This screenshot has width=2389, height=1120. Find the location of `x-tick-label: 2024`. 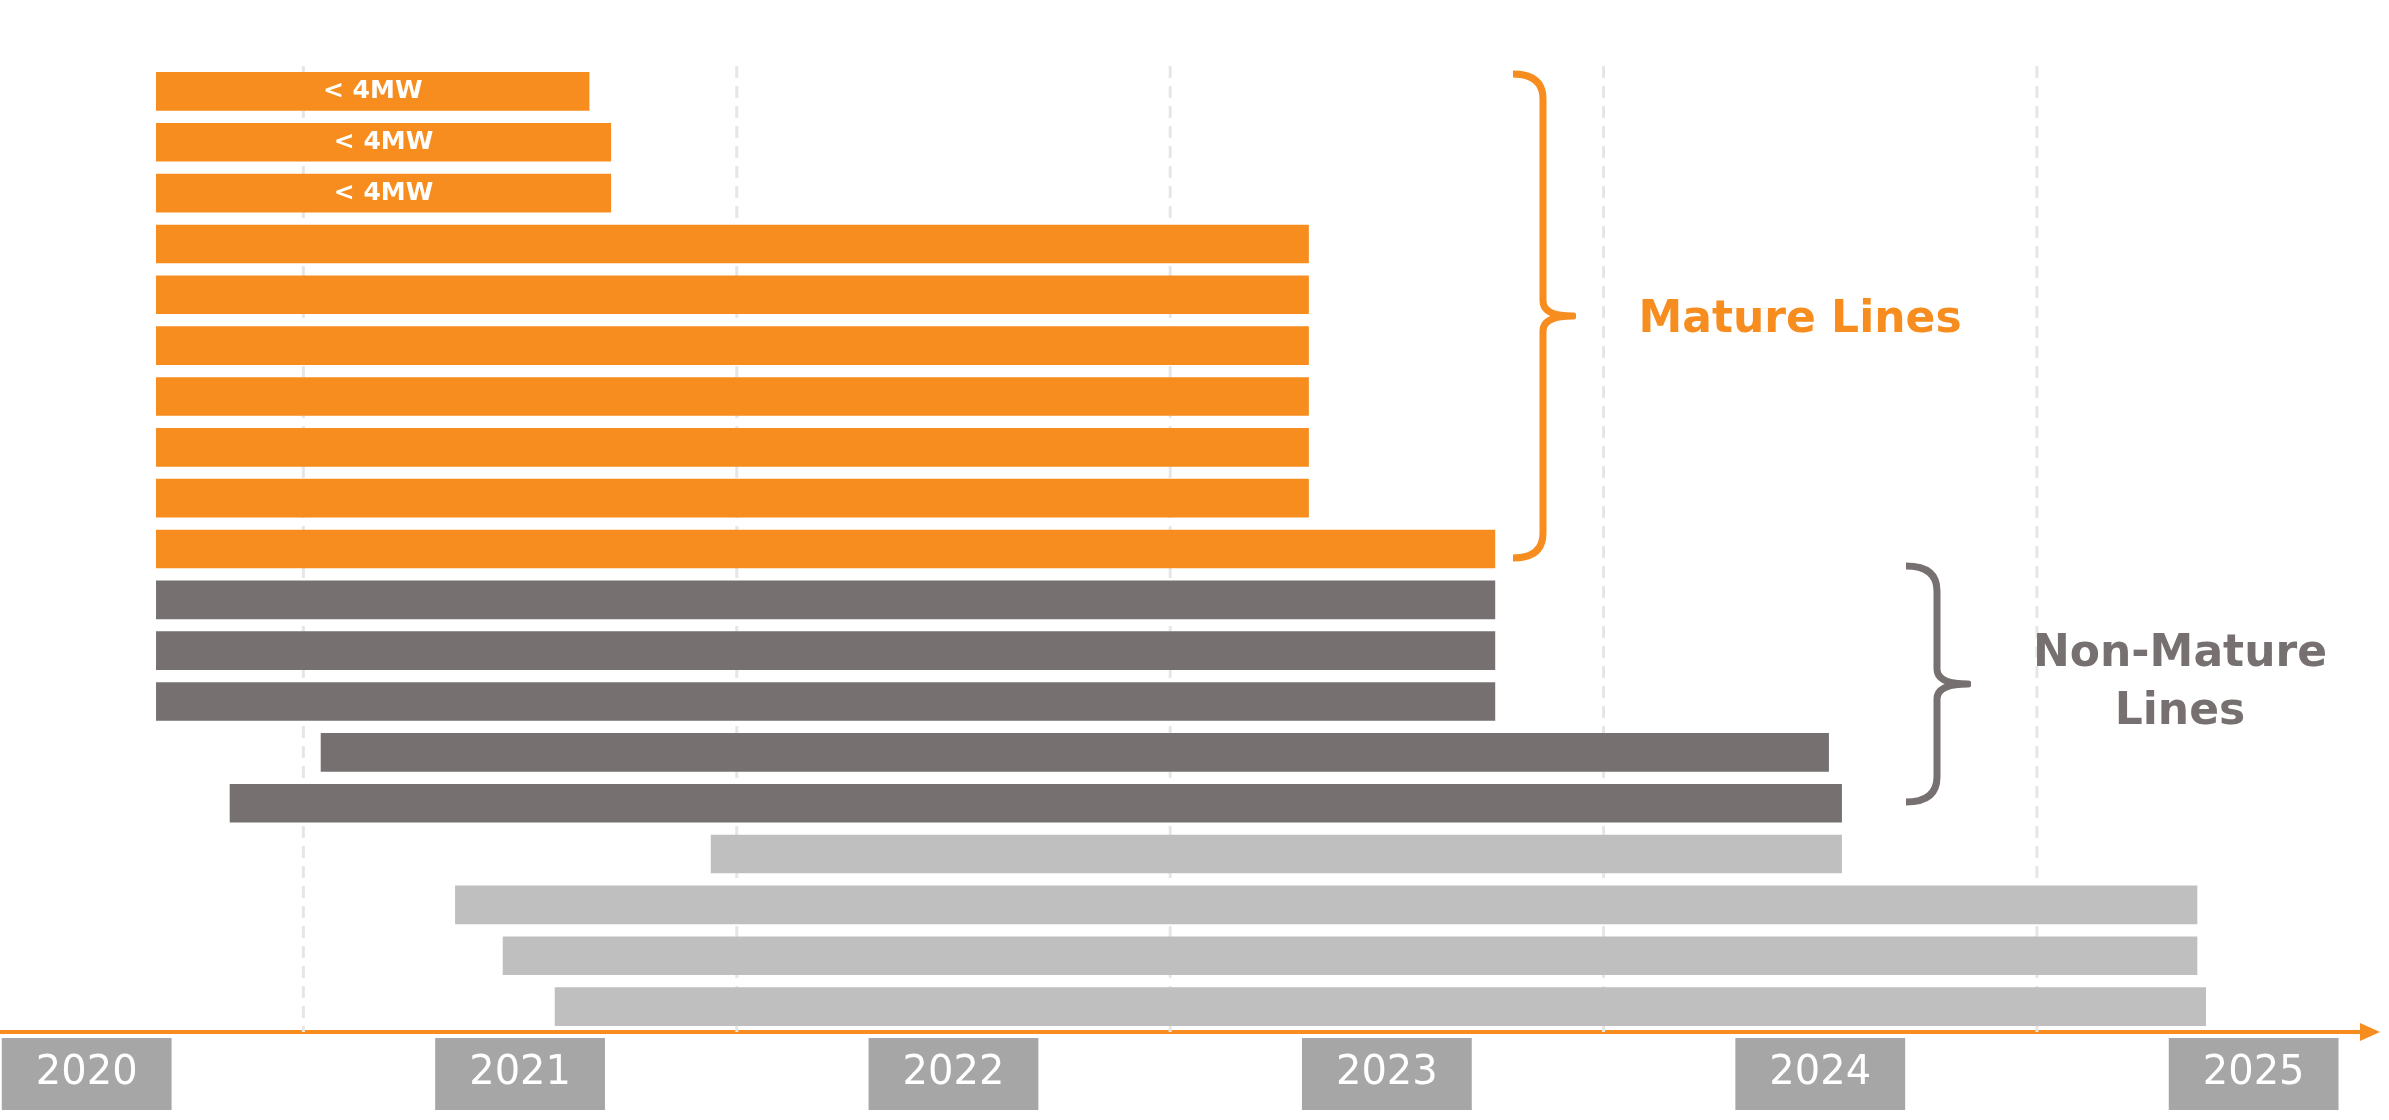

x-tick-label: 2024 is located at coordinates (1820, 1070).